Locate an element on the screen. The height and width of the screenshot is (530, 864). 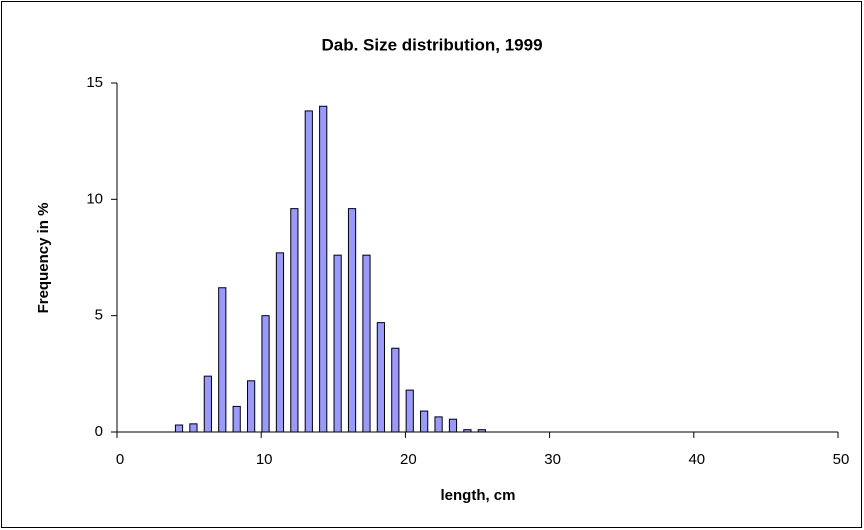
x-tick-label: 10 is located at coordinates (264, 459).